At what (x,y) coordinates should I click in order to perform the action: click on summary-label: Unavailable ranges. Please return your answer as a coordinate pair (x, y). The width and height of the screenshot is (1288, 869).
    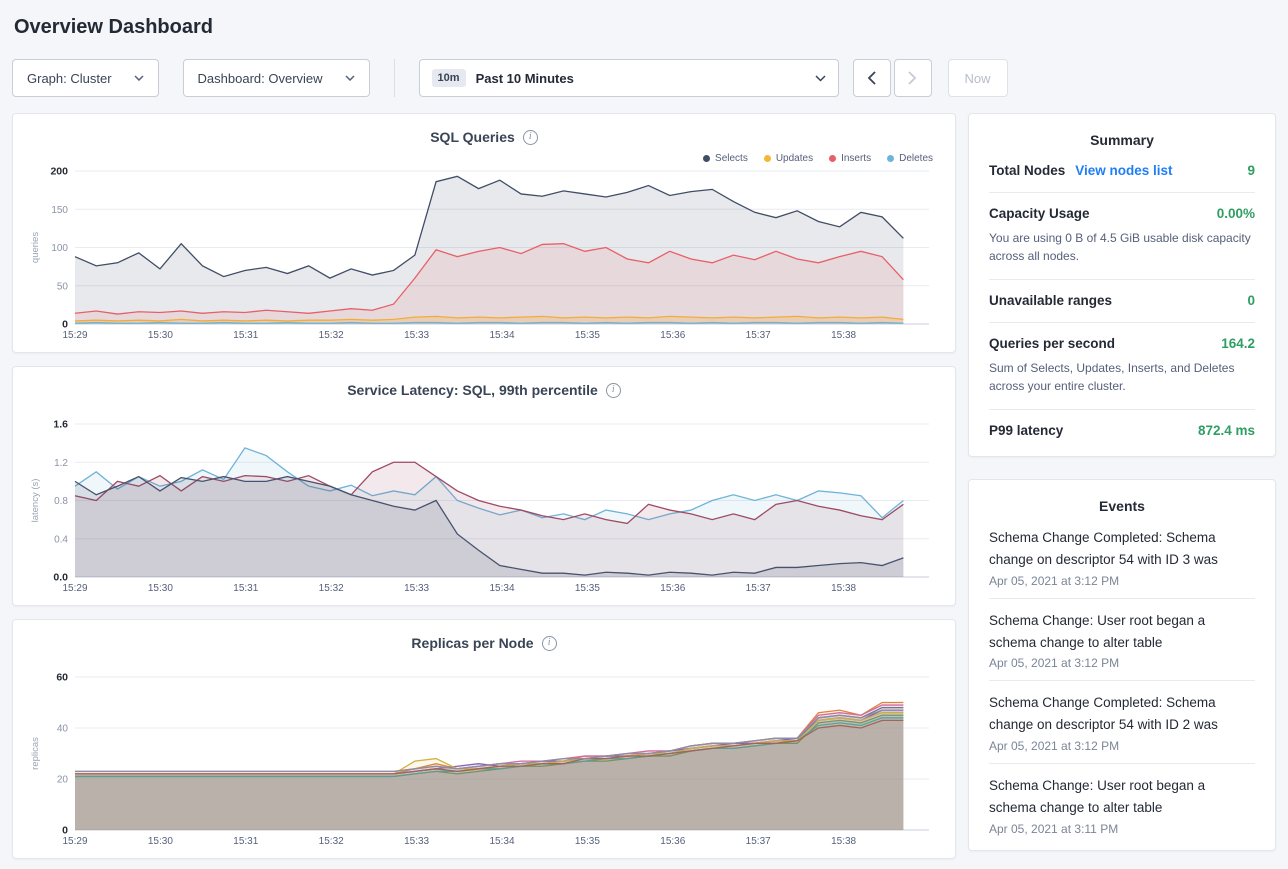
    Looking at the image, I should click on (1051, 300).